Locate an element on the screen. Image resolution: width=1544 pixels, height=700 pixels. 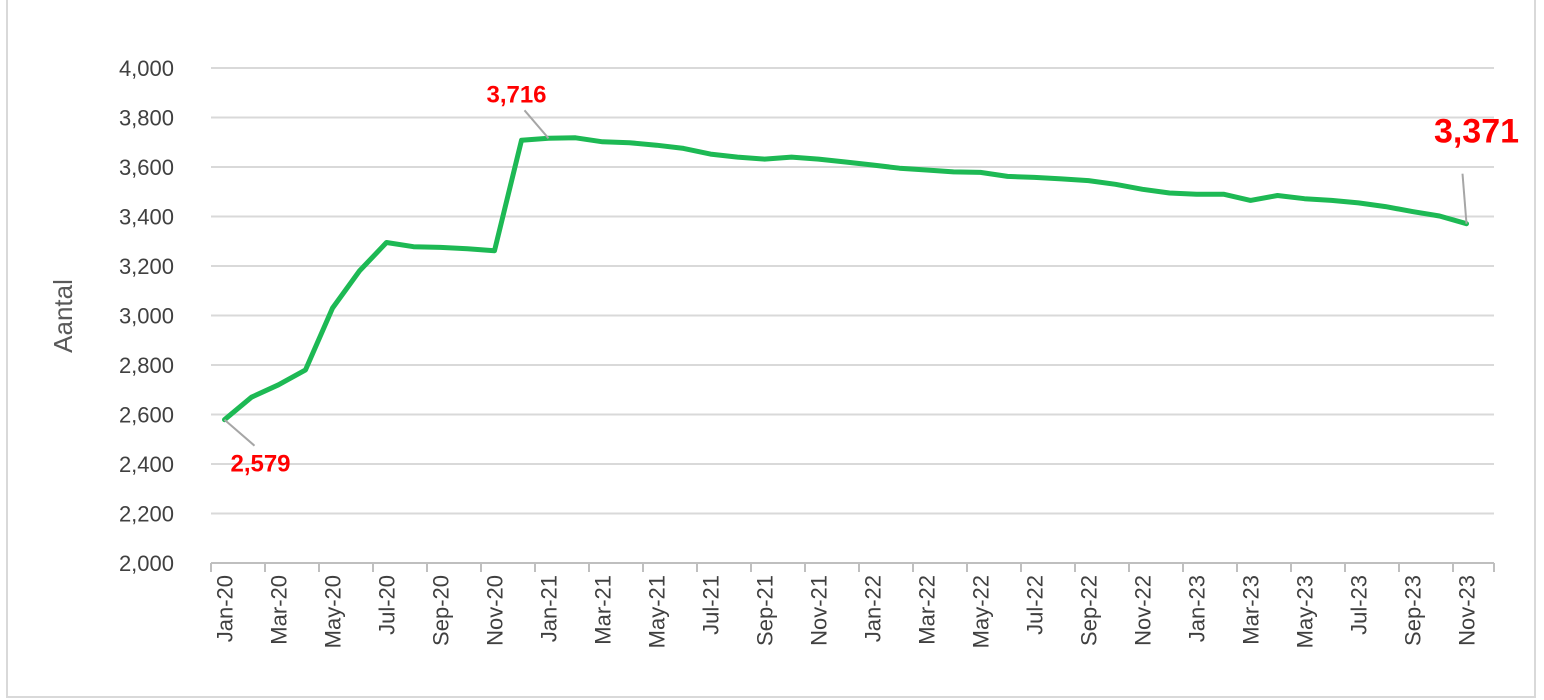
x-tick-label: Nov-20 is located at coordinates (495, 610).